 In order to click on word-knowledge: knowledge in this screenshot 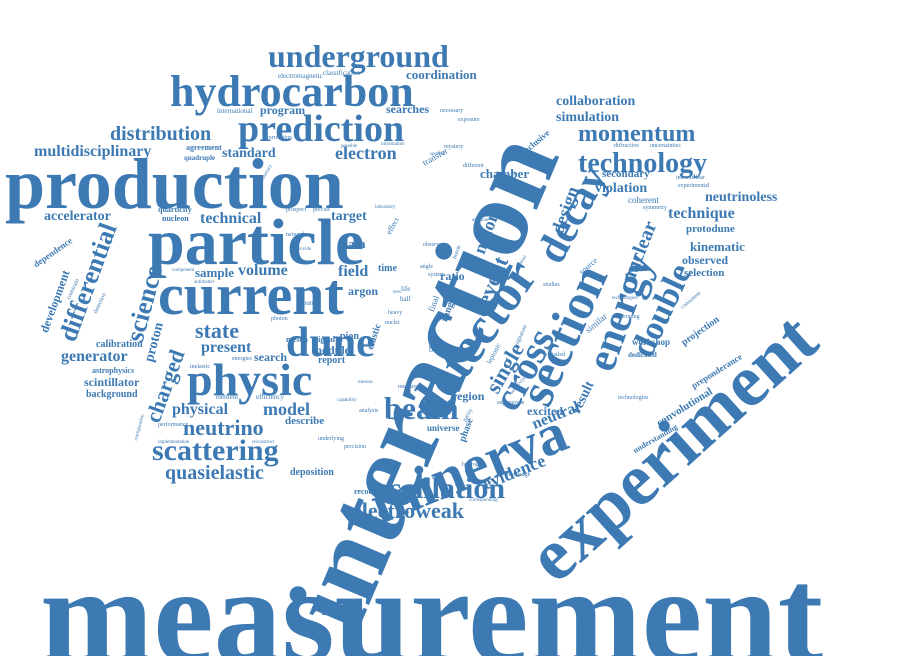, I will do `click(517, 475)`.